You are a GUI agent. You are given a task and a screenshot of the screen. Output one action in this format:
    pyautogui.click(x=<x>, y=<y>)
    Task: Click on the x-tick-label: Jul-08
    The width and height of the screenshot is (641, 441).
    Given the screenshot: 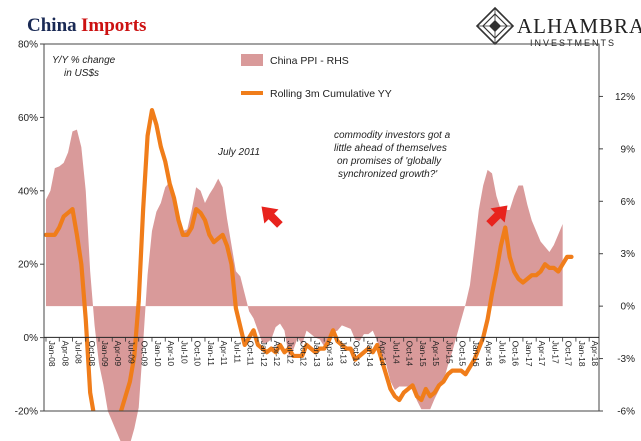 What is the action you would take?
    pyautogui.click(x=78, y=352)
    